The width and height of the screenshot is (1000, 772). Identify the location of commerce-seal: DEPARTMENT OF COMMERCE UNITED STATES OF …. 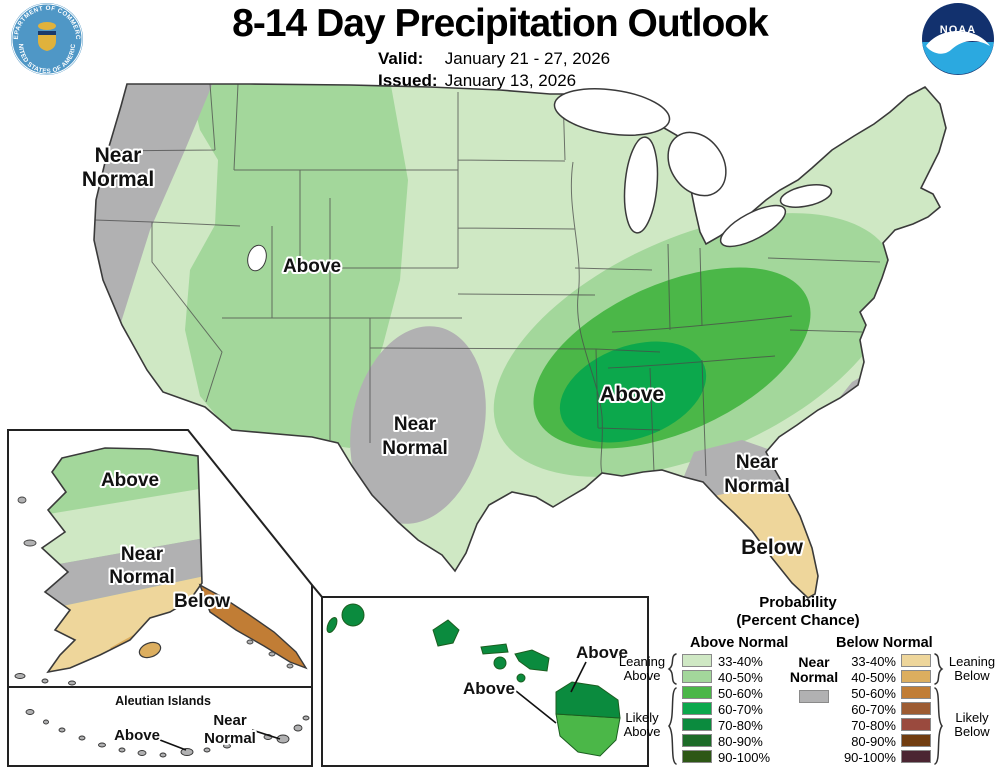
(41, 37).